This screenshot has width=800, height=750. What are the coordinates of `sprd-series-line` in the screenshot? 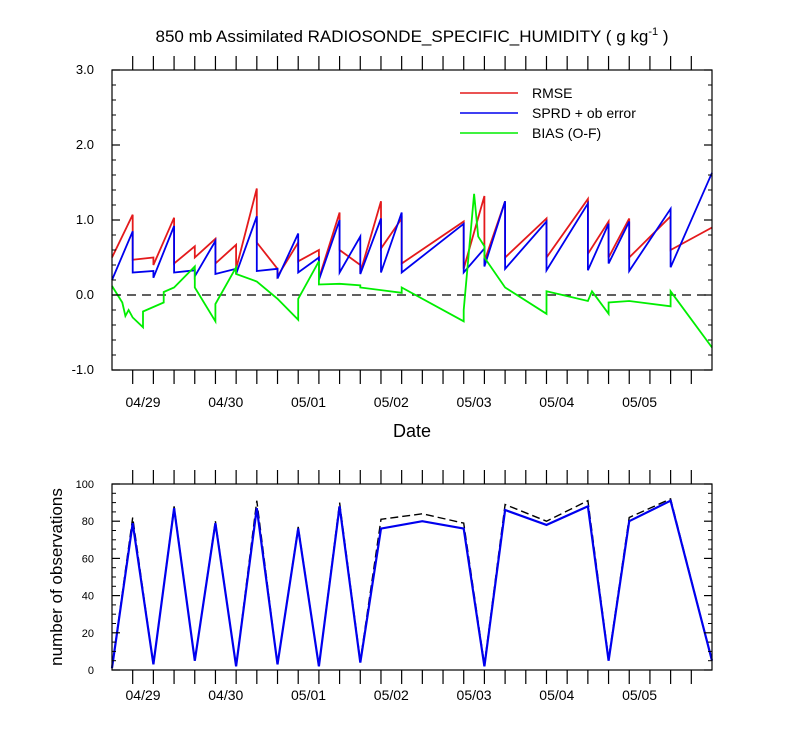 It's located at (412, 226).